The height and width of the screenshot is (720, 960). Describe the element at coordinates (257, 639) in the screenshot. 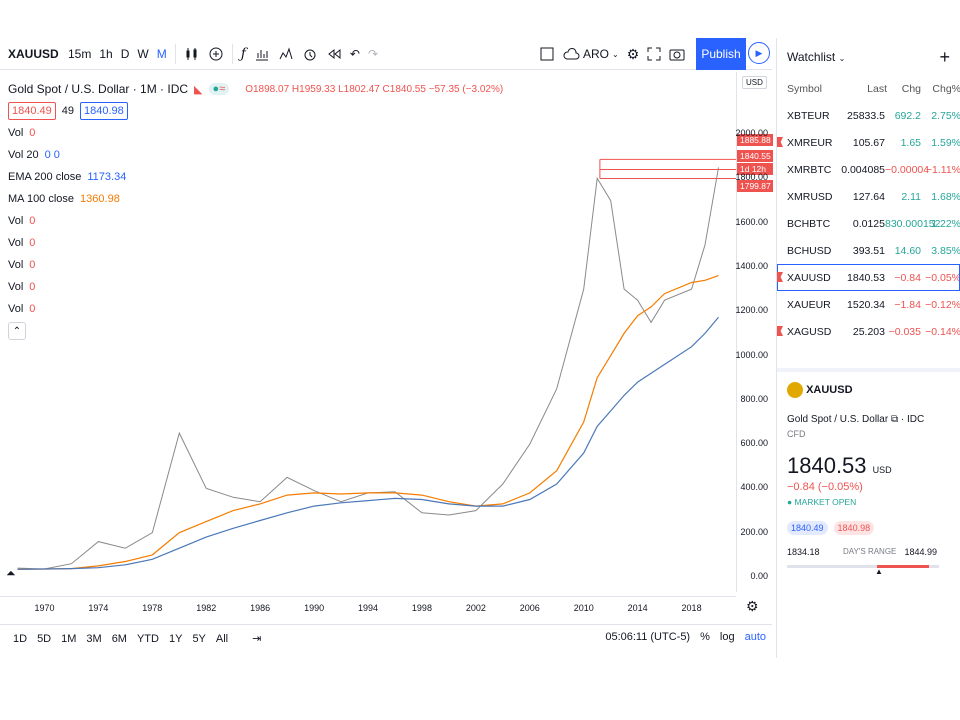

I see `goto-date-icon: ⇥` at that location.